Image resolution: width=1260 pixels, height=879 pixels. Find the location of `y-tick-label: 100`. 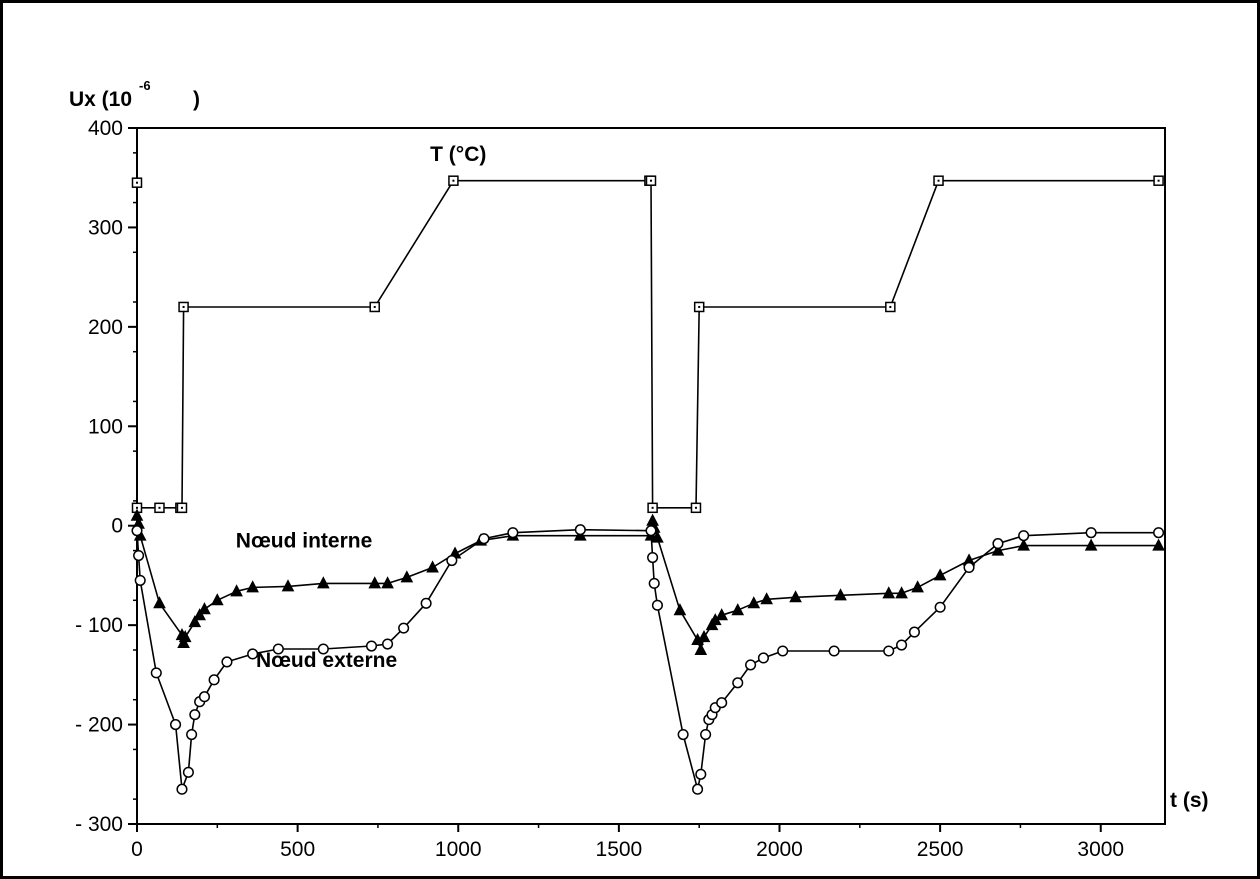

y-tick-label: 100 is located at coordinates (105, 426).